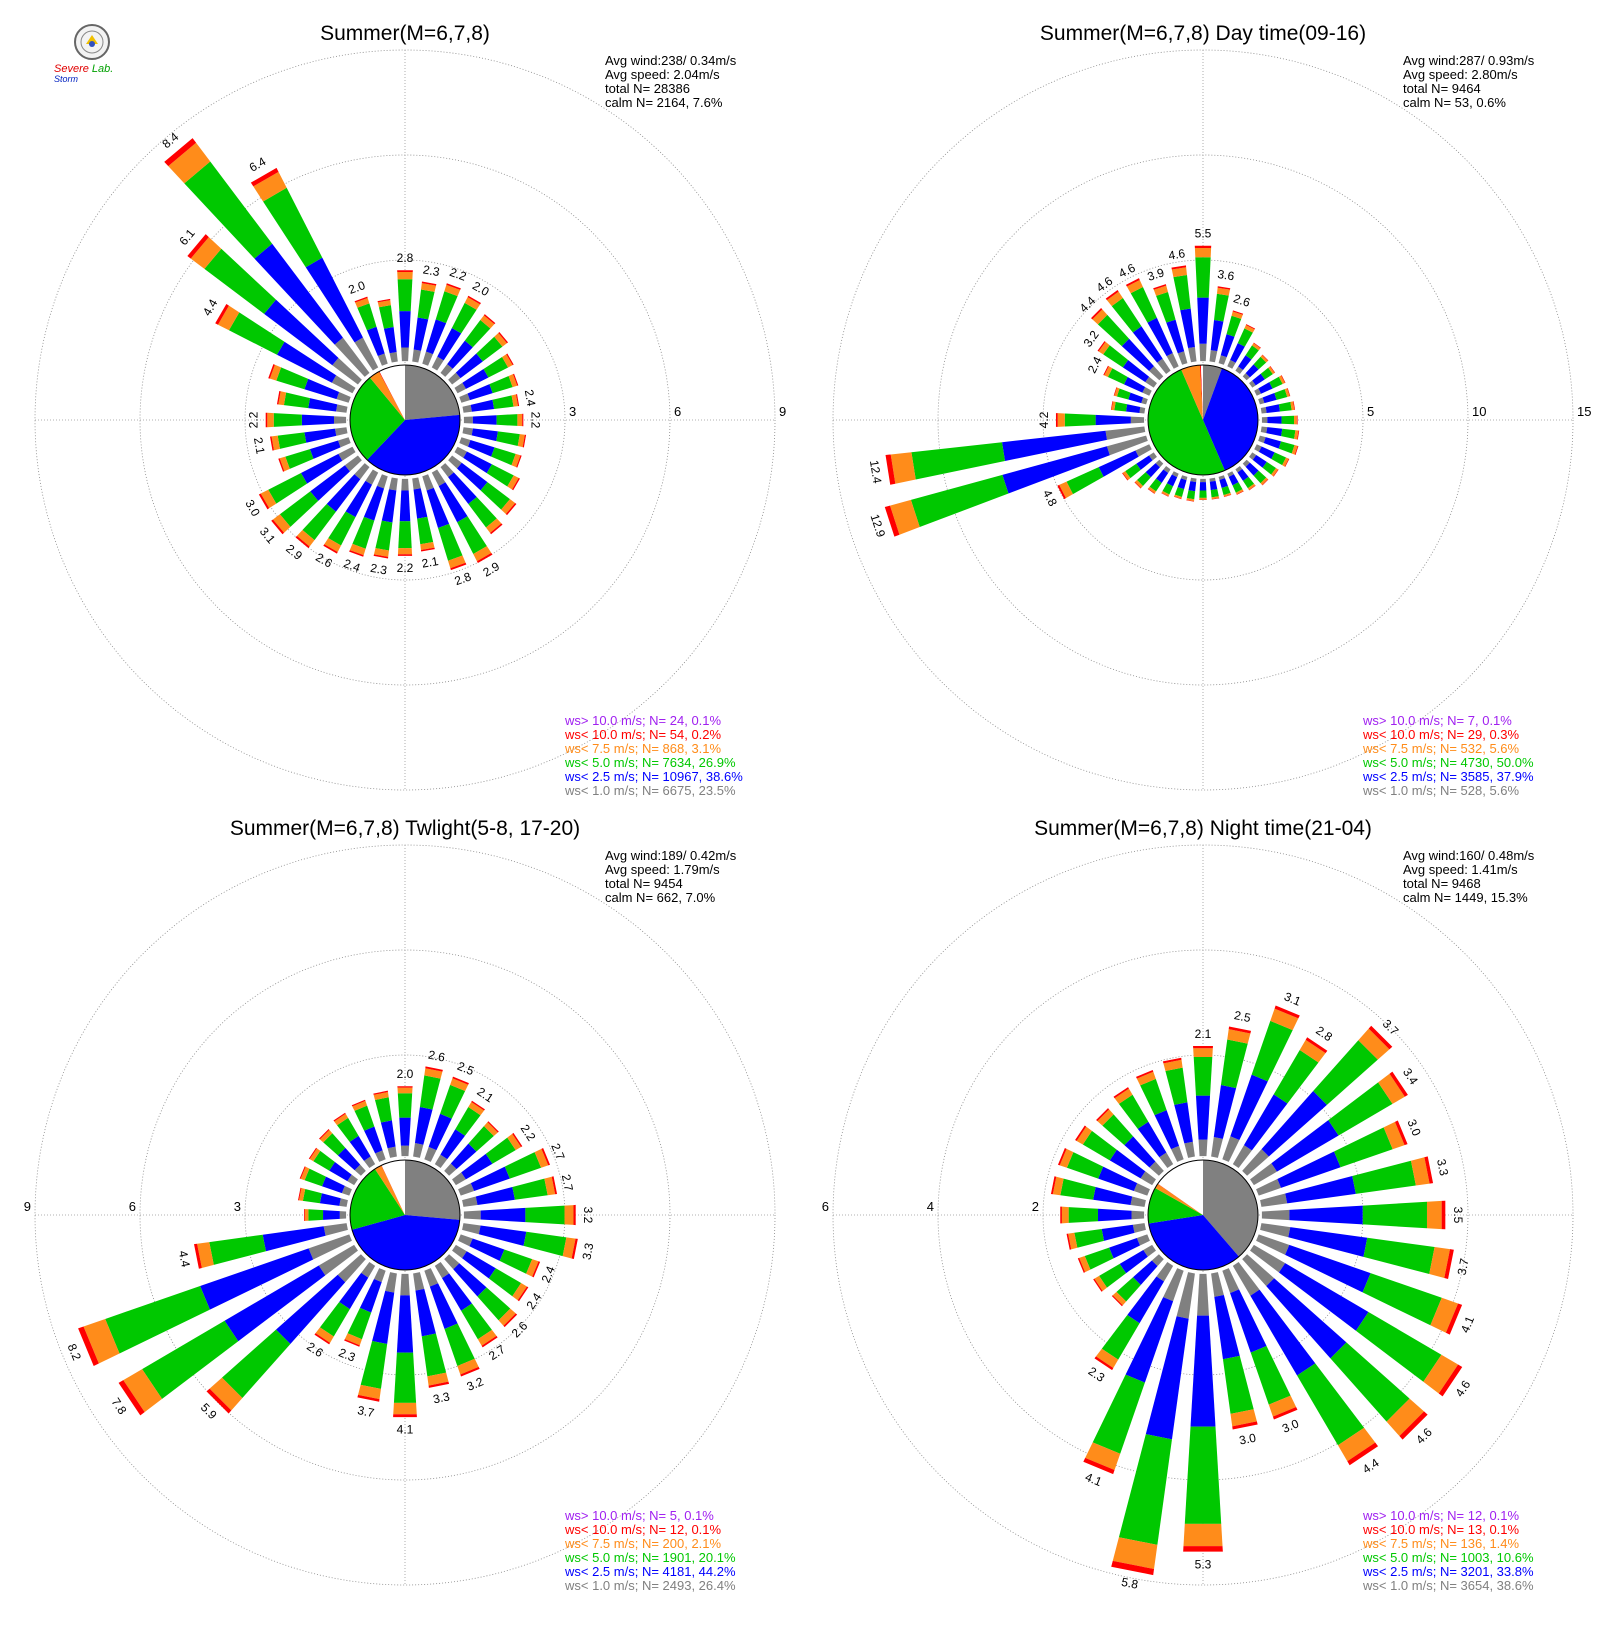  Describe the element at coordinates (463, 578) in the screenshot. I see `bar-value-label: 2.8` at that location.